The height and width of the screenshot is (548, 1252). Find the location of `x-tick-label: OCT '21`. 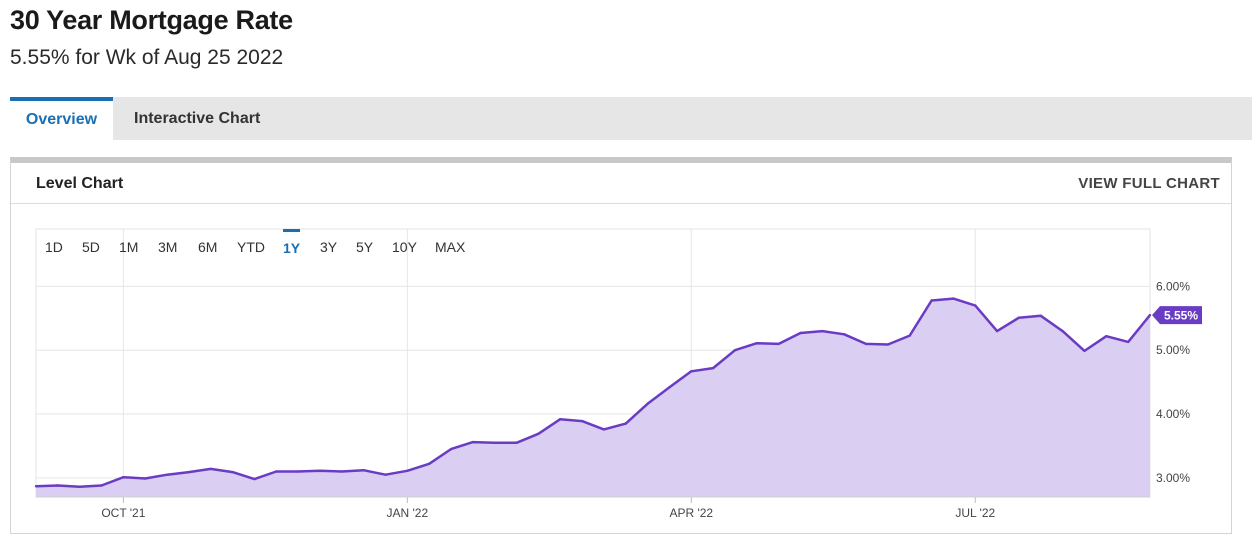

x-tick-label: OCT '21 is located at coordinates (123, 513).